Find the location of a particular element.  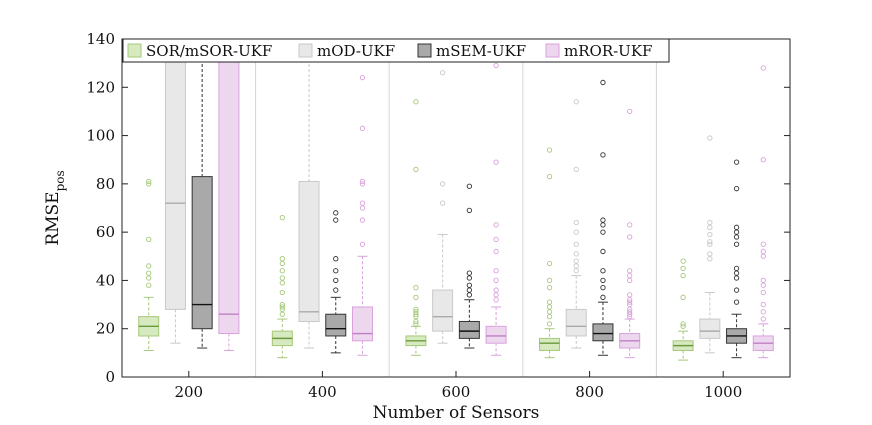

y-tick-label: 80 is located at coordinates (105, 184).